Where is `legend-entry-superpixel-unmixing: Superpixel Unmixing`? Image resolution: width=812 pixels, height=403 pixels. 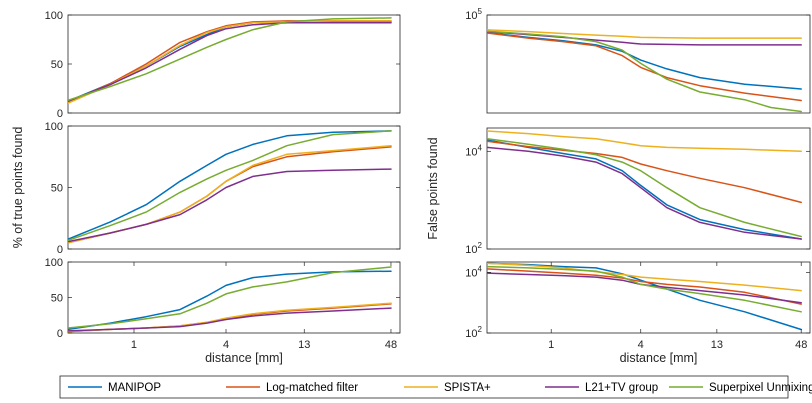 legend-entry-superpixel-unmixing: Superpixel Unmixing is located at coordinates (740, 388).